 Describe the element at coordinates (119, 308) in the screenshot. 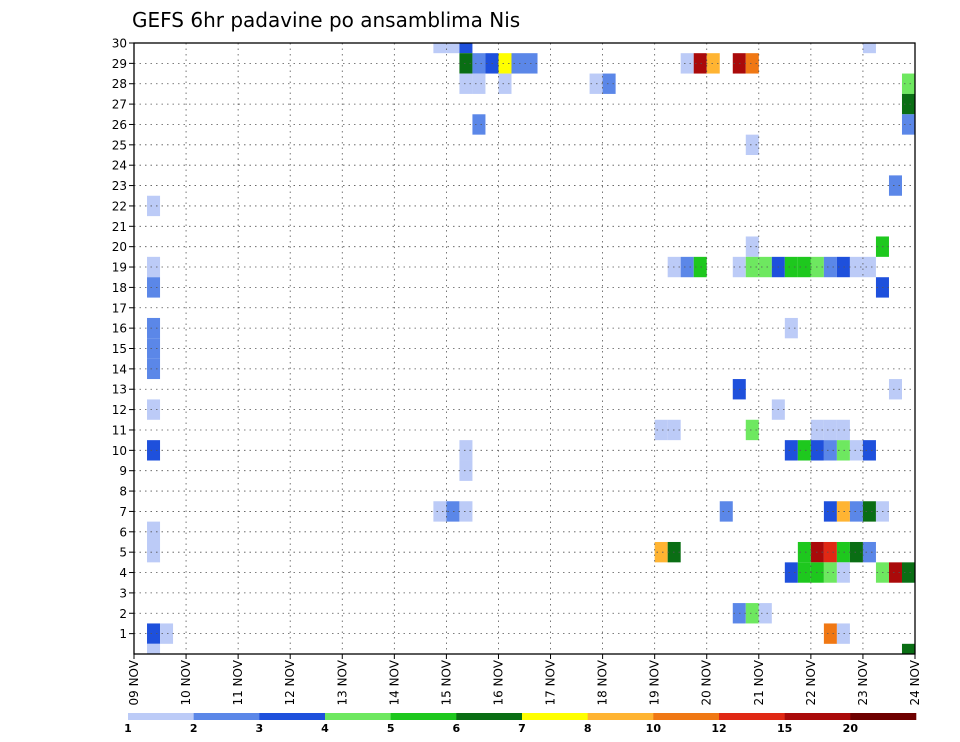

I see `y-tick-label: 17` at that location.